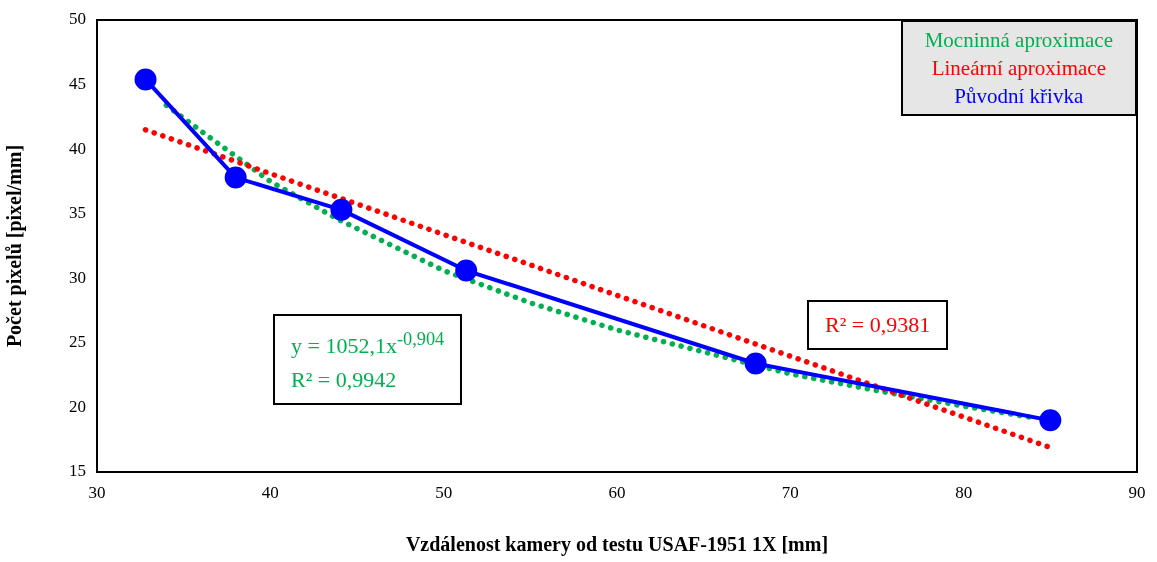 The height and width of the screenshot is (562, 1157). I want to click on x-tick-label: 30, so click(97, 492).